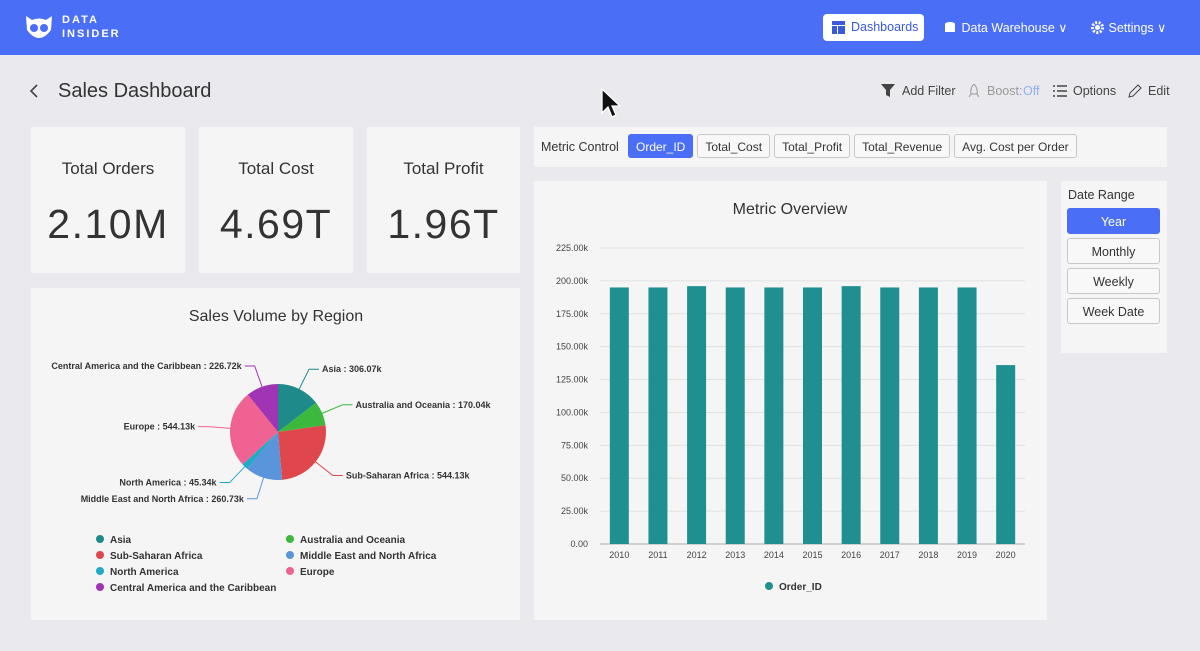 The image size is (1200, 651). Describe the element at coordinates (611, 103) in the screenshot. I see `mouse-cursor` at that location.